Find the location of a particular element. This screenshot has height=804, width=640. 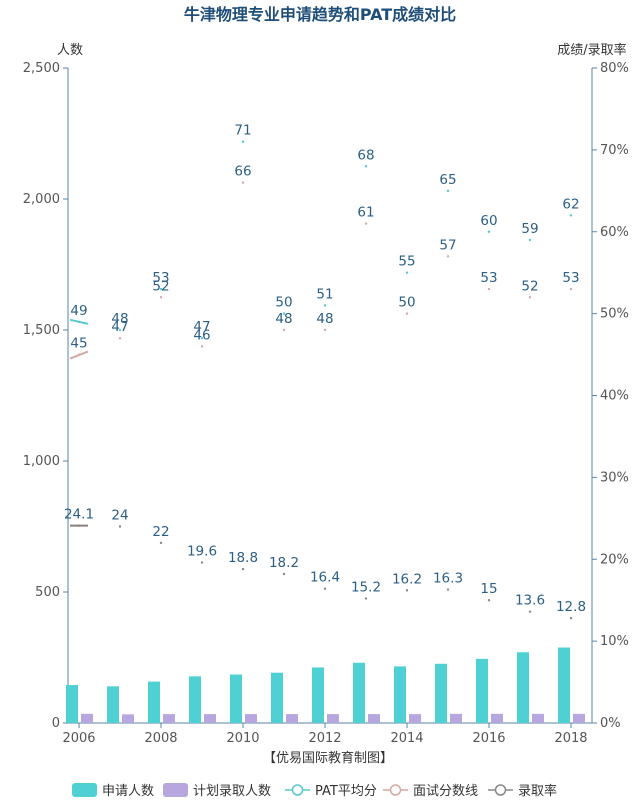

admission-rate-label: 16.4 is located at coordinates (325, 578).